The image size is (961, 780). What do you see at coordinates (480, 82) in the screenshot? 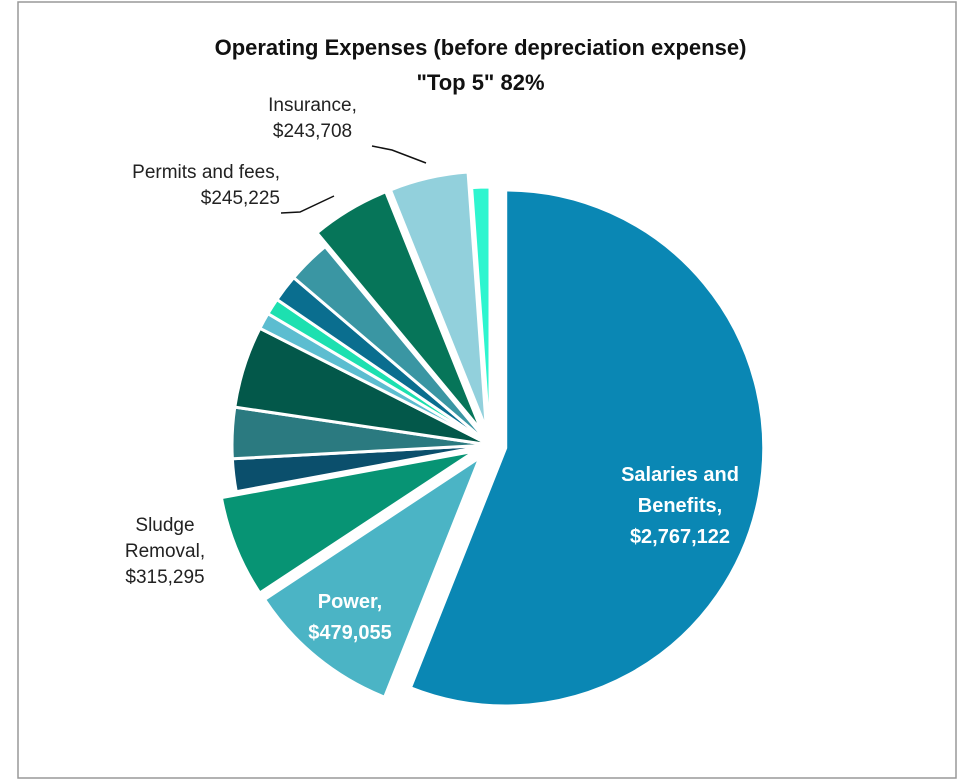
I see `chart-subtitle: "Top 5" 82%` at bounding box center [480, 82].